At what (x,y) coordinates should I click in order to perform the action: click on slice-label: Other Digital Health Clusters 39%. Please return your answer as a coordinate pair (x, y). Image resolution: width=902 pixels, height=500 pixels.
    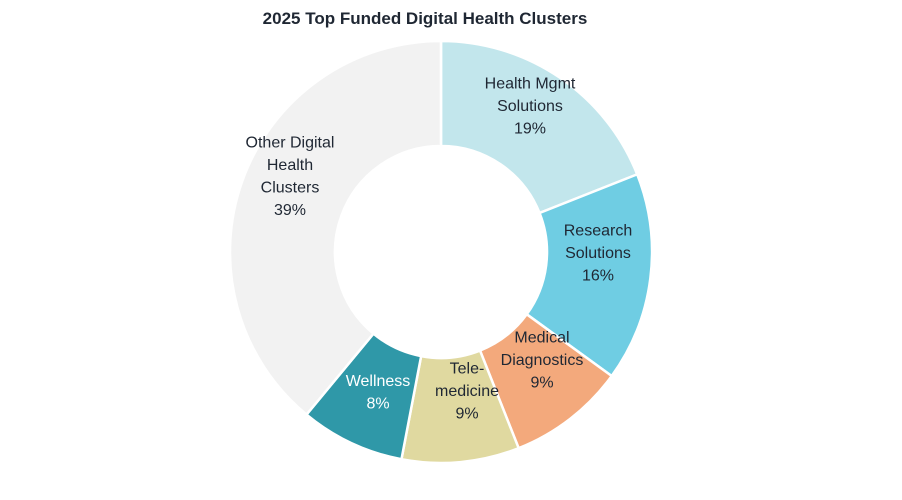
    Looking at the image, I should click on (290, 176).